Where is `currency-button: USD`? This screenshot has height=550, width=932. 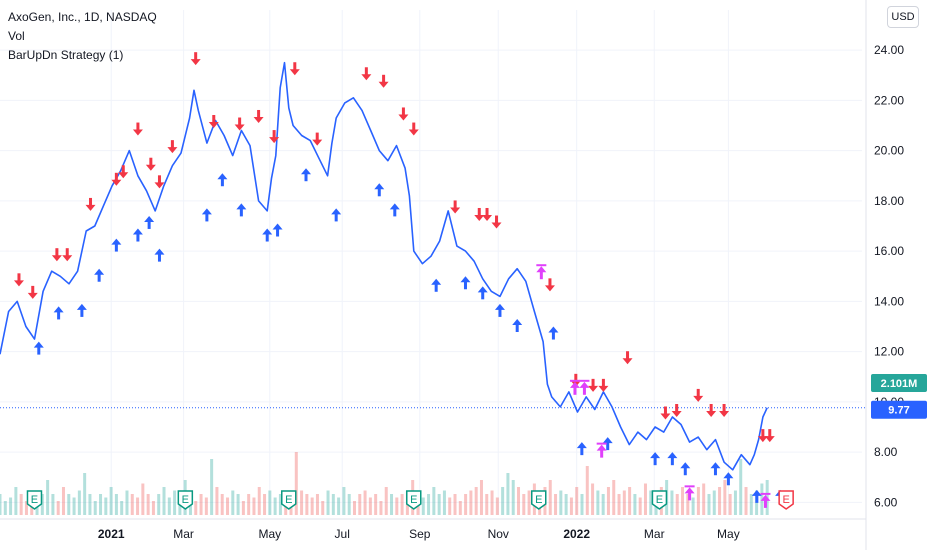 currency-button: USD is located at coordinates (903, 17).